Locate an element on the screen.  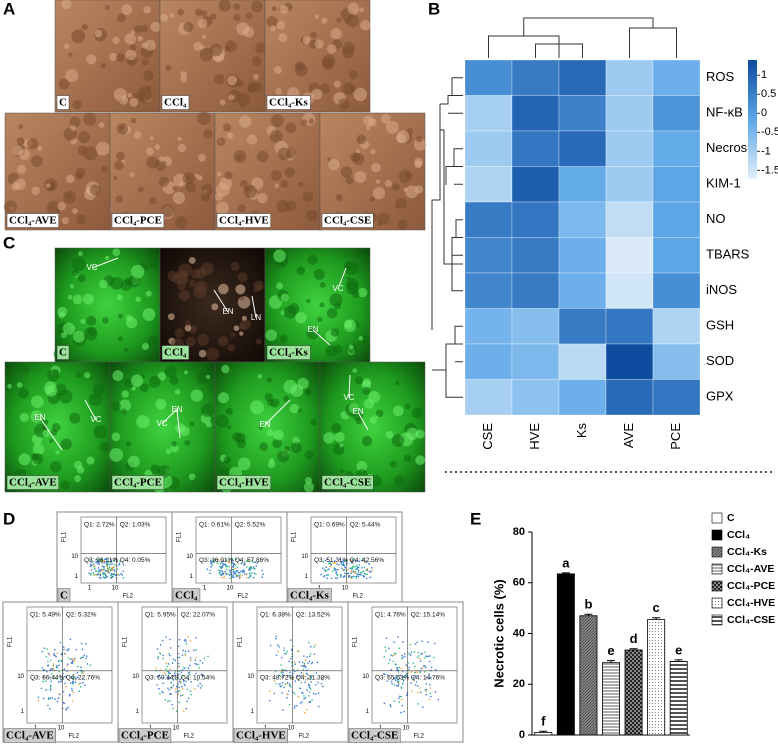
label-box is located at coordinates (32, 220).